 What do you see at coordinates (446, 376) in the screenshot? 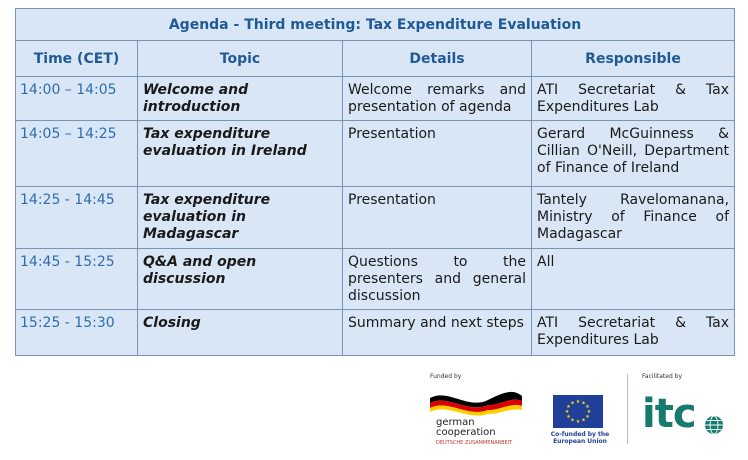
I see `funded-by-label: Funded by` at bounding box center [446, 376].